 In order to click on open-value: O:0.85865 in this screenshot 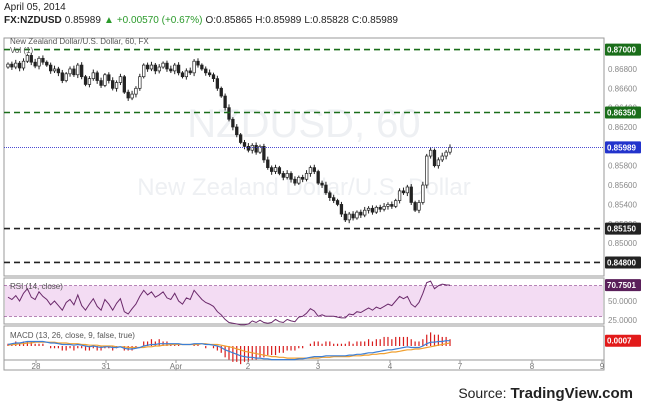, I will do `click(229, 20)`.